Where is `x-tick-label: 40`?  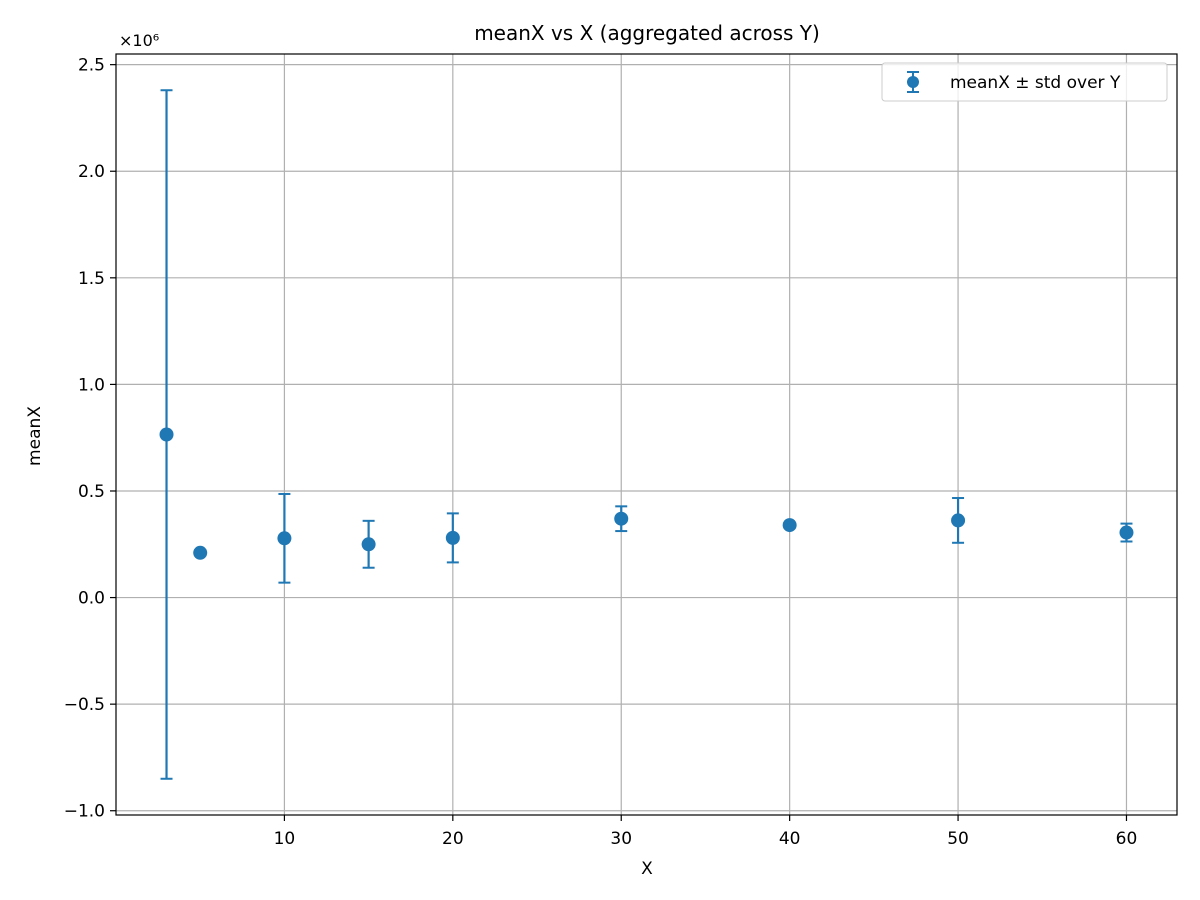 x-tick-label: 40 is located at coordinates (790, 839).